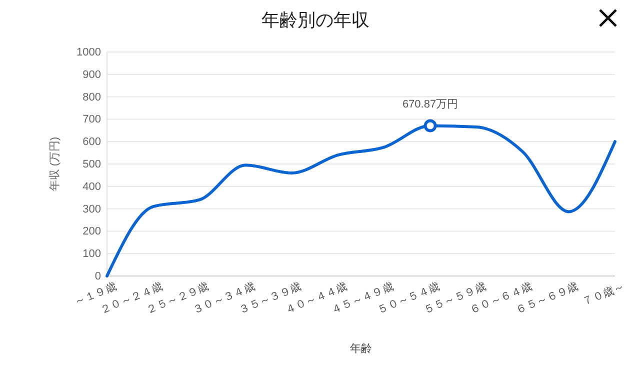 The height and width of the screenshot is (371, 631). What do you see at coordinates (91, 120) in the screenshot?
I see `y-tick-label: 700` at bounding box center [91, 120].